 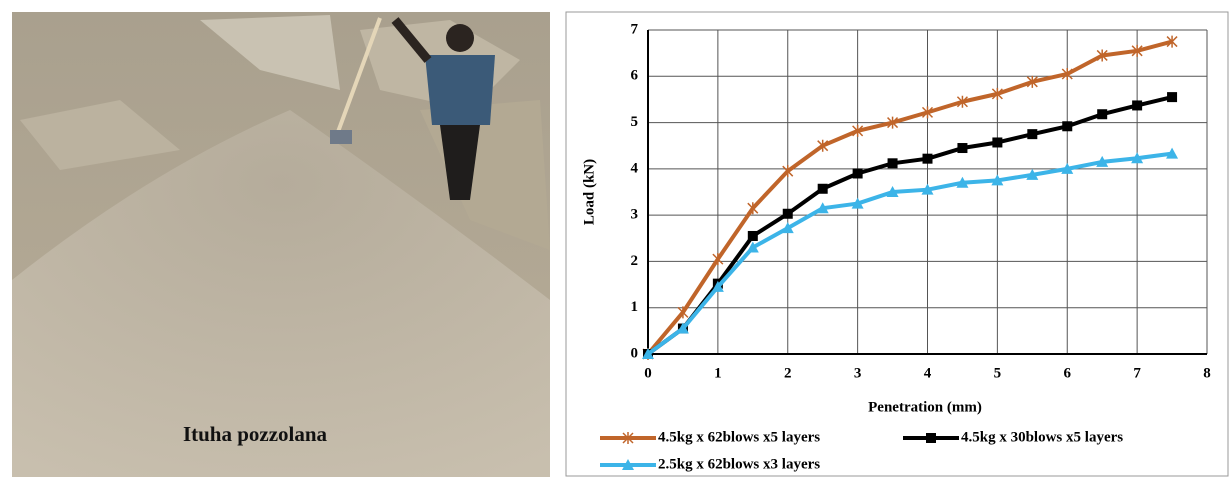 What do you see at coordinates (648, 373) in the screenshot?
I see `x-tick-label: 0` at bounding box center [648, 373].